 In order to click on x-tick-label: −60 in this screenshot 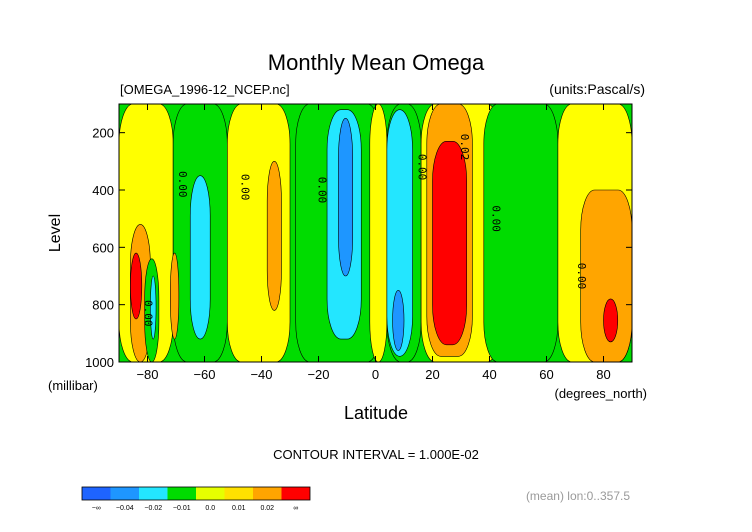, I will do `click(204, 374)`.